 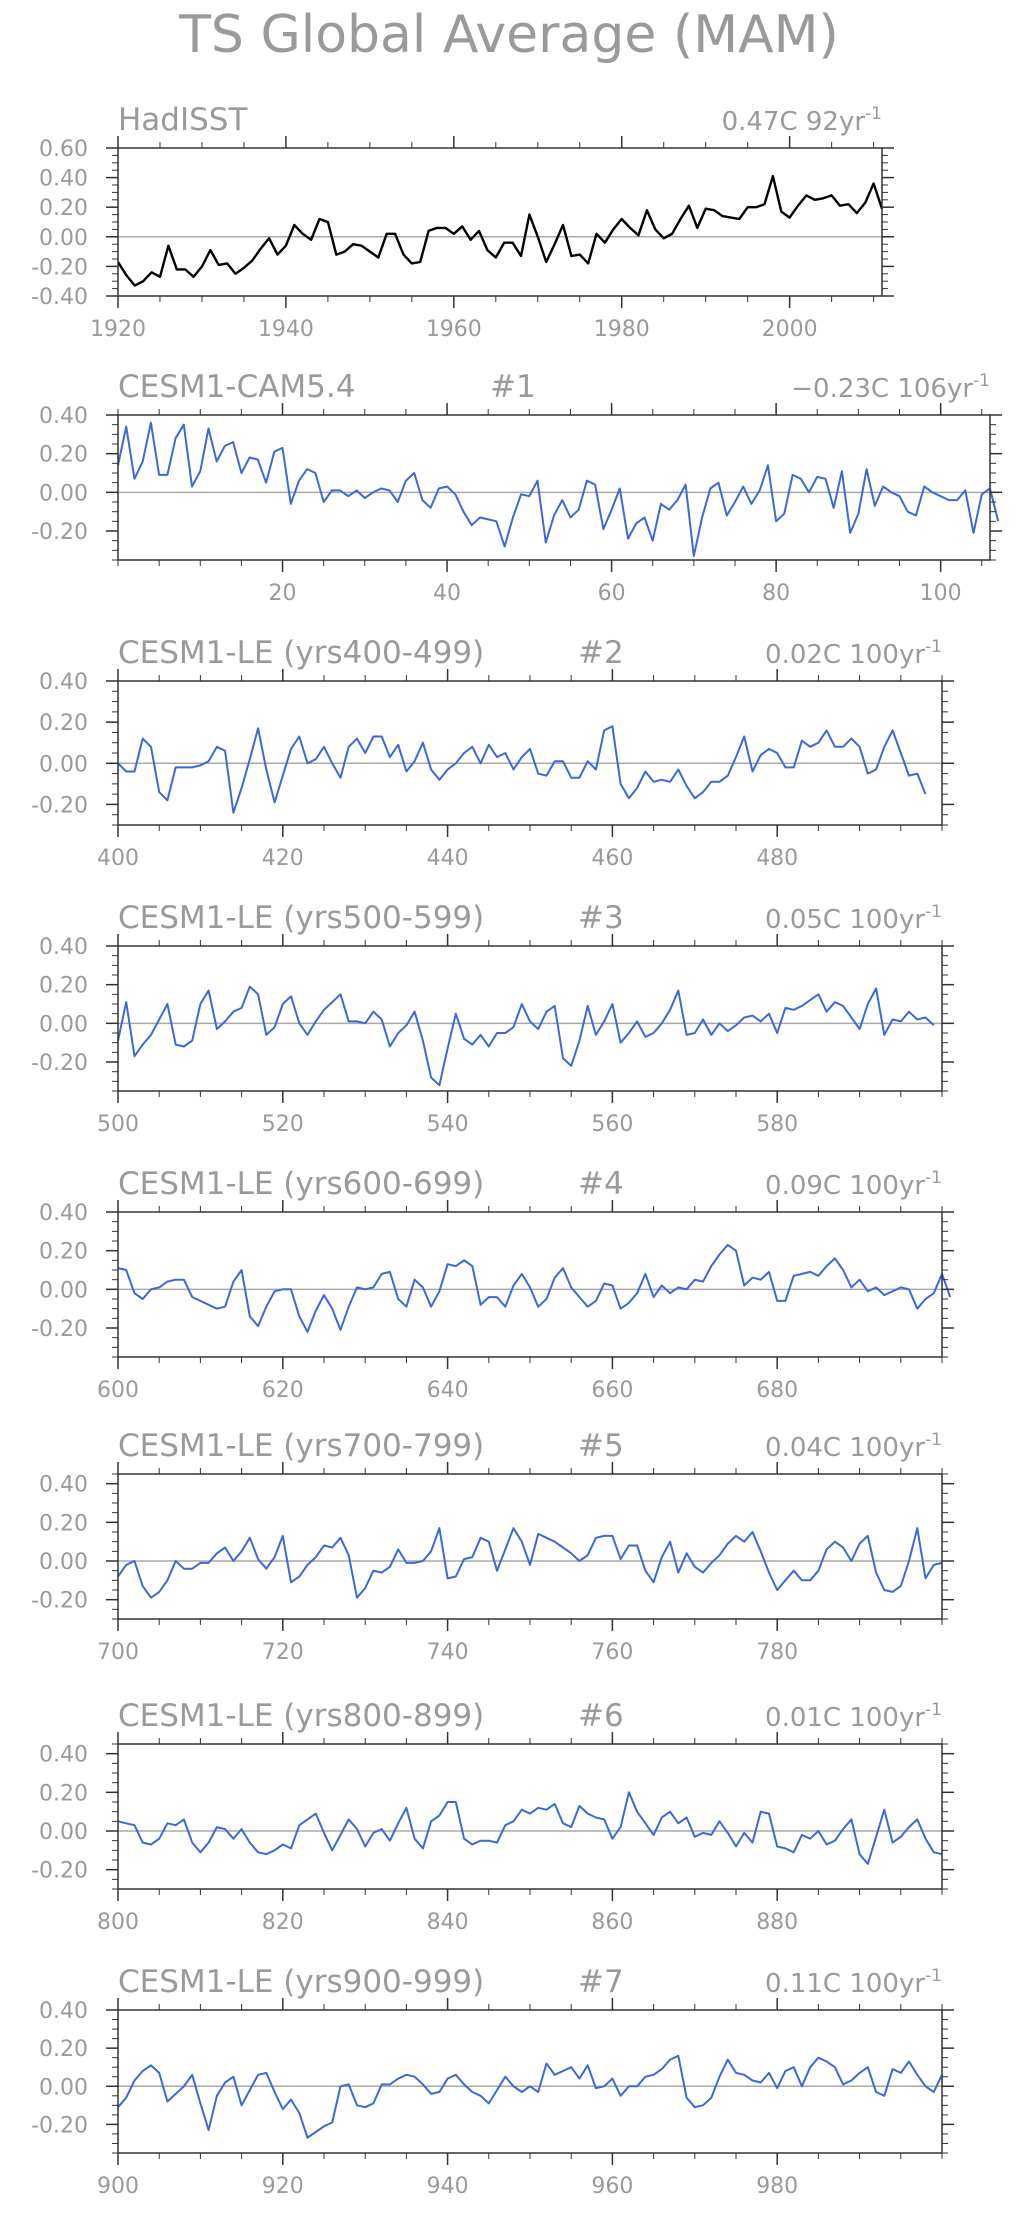 I want to click on figure-title: TS Global Average (MAM), so click(x=508, y=35).